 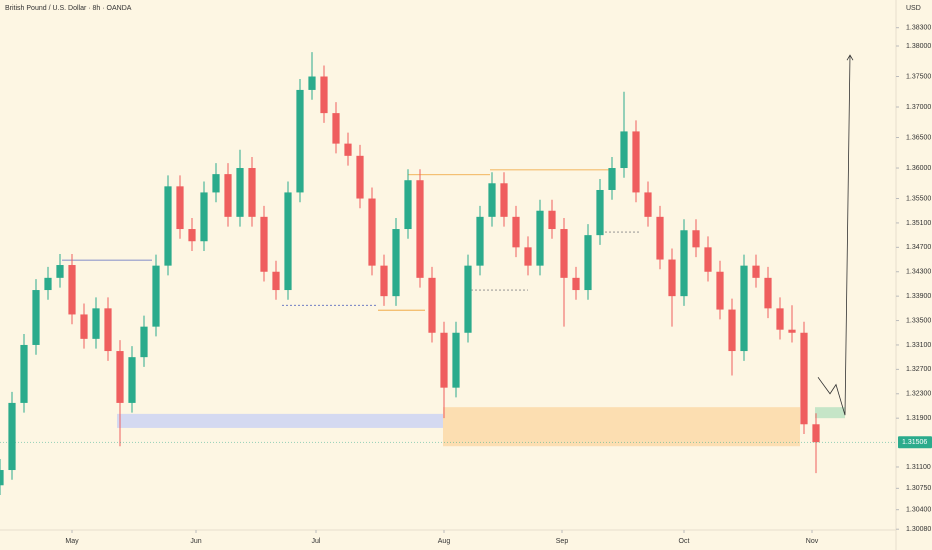 What do you see at coordinates (562, 541) in the screenshot?
I see `x-tick-label: Sep` at bounding box center [562, 541].